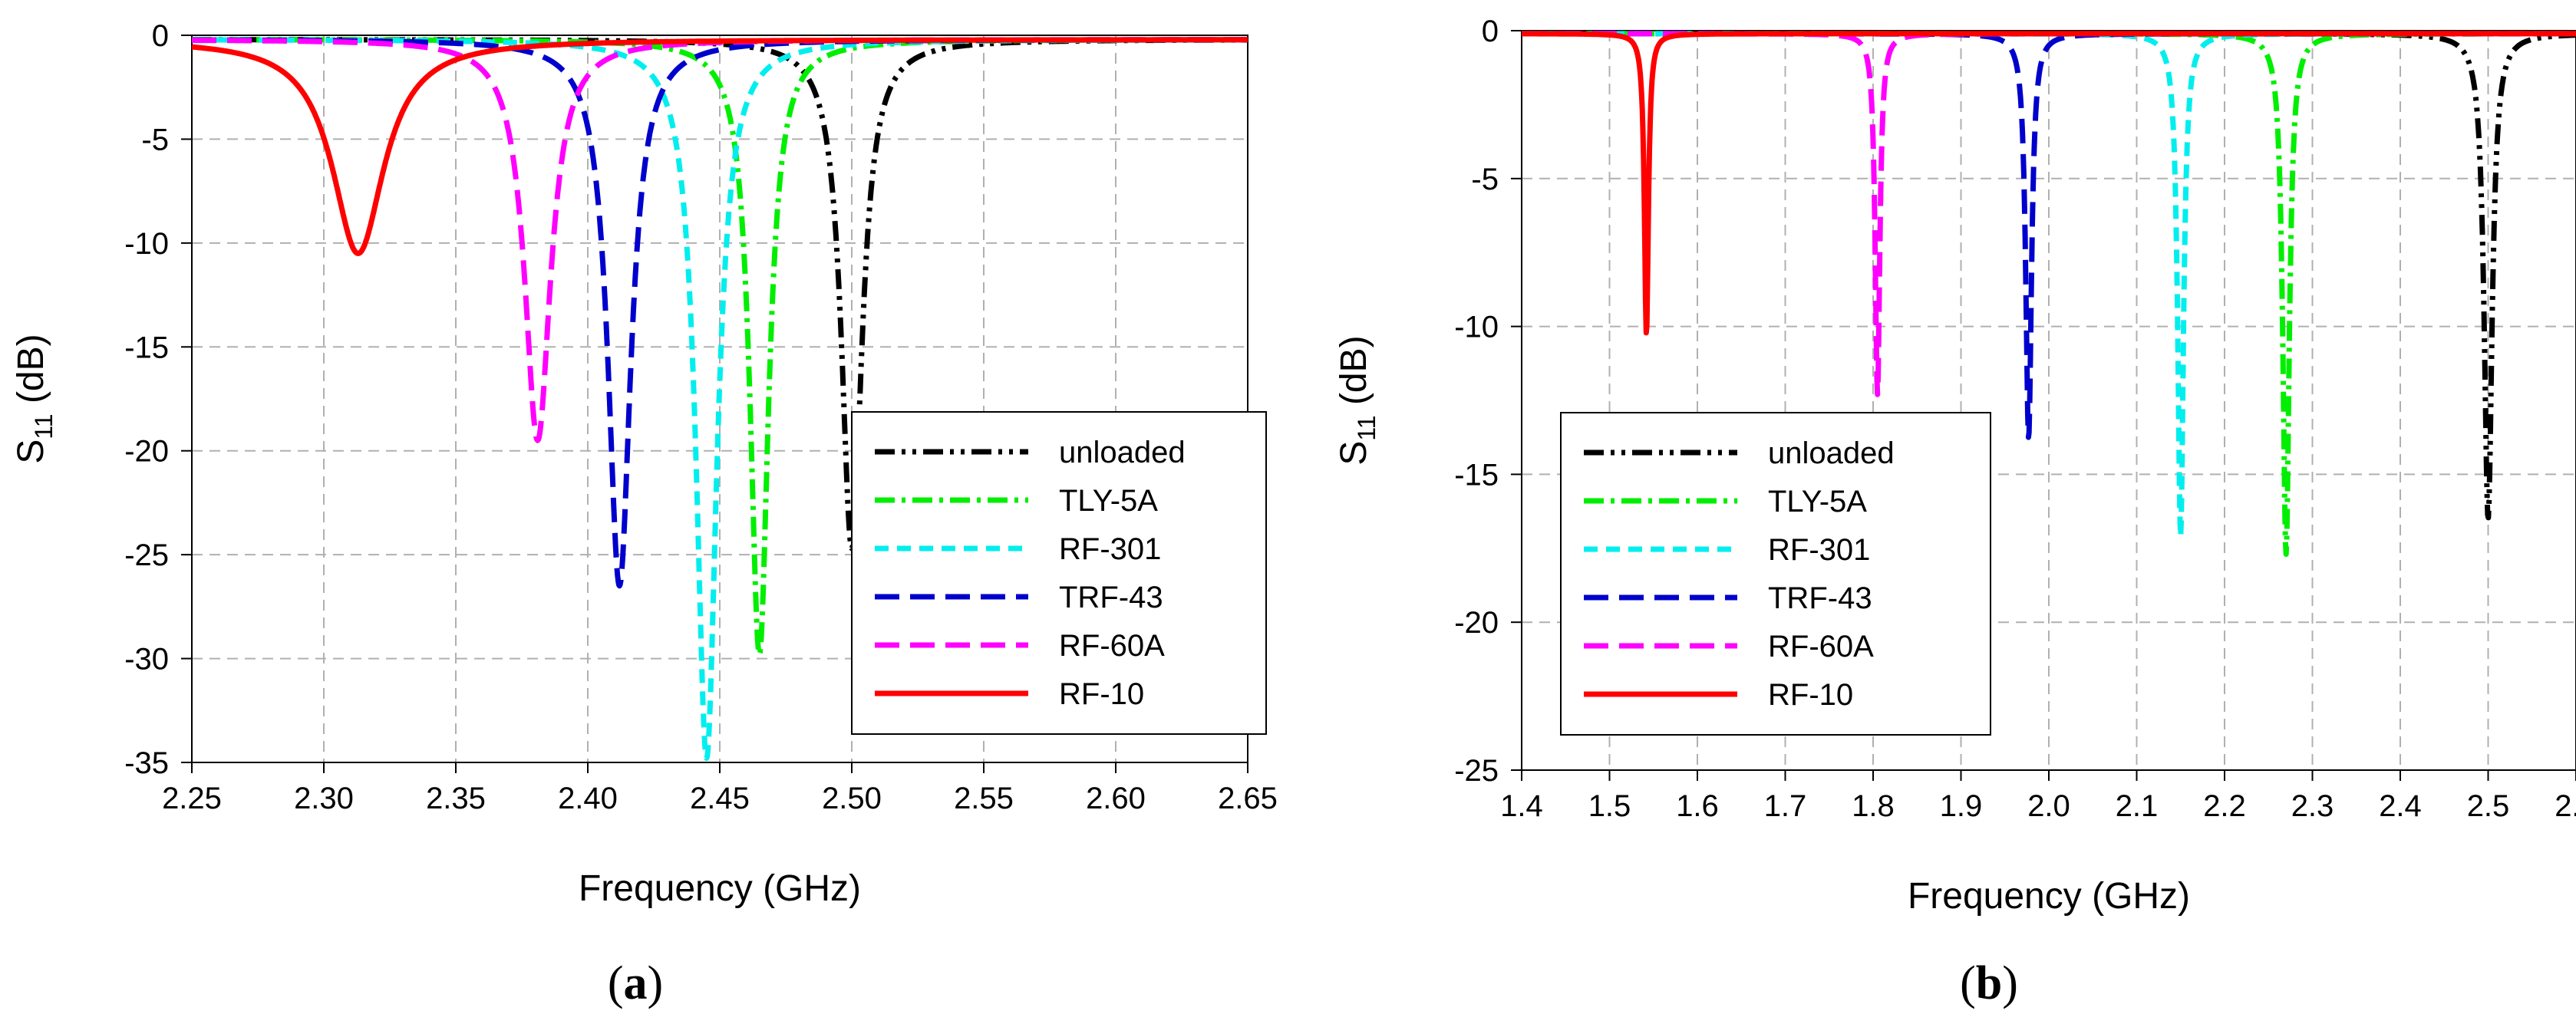  Describe the element at coordinates (1116, 798) in the screenshot. I see `x-tick-label: 2.60` at that location.